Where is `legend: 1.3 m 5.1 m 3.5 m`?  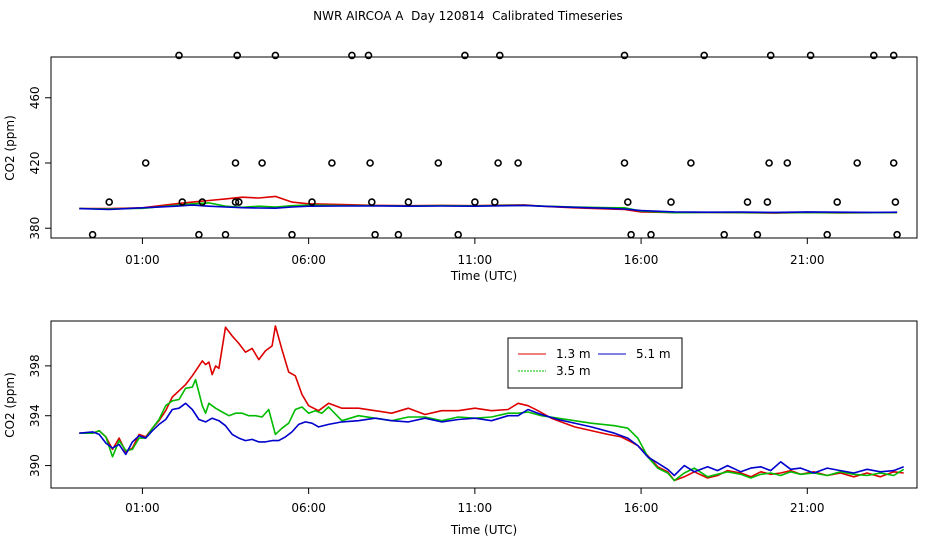 legend: 1.3 m 5.1 m 3.5 m is located at coordinates (595, 363).